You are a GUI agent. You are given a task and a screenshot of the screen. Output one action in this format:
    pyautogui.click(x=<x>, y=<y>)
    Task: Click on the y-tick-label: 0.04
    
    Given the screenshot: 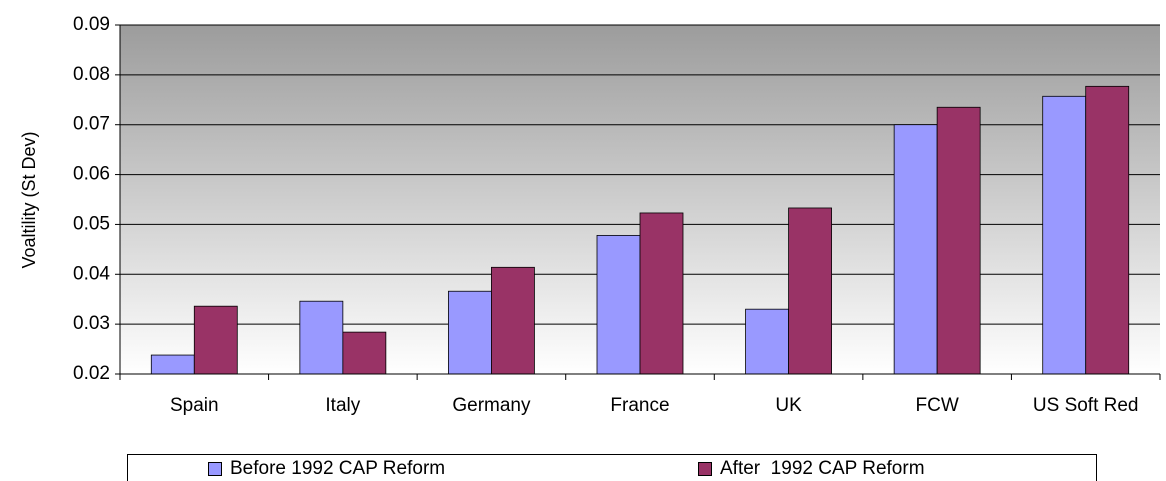 What is the action you would take?
    pyautogui.click(x=91, y=273)
    